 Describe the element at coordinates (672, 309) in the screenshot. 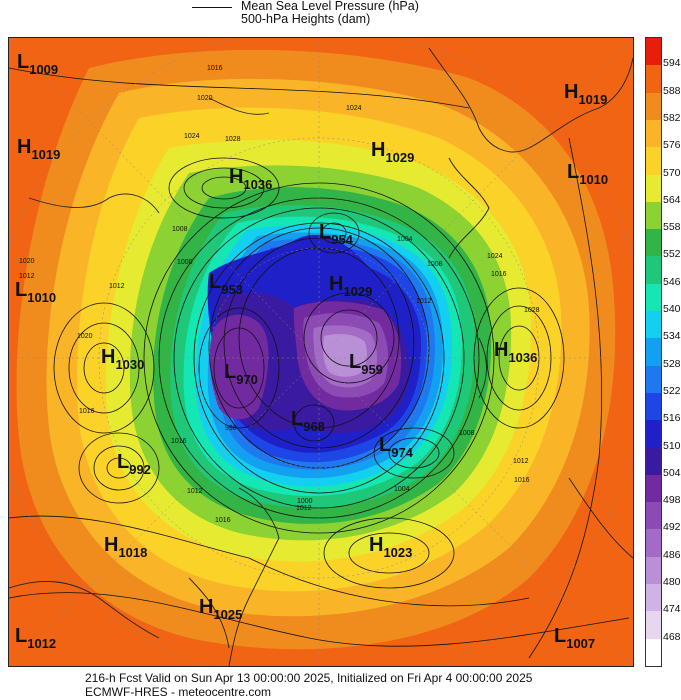

I see `colorbar-tick-label: 540` at that location.